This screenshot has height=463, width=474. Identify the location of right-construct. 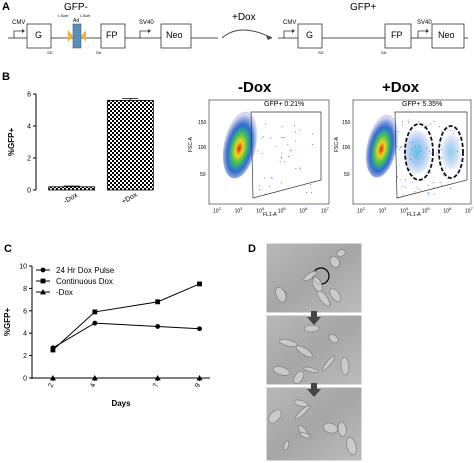
(373, 36).